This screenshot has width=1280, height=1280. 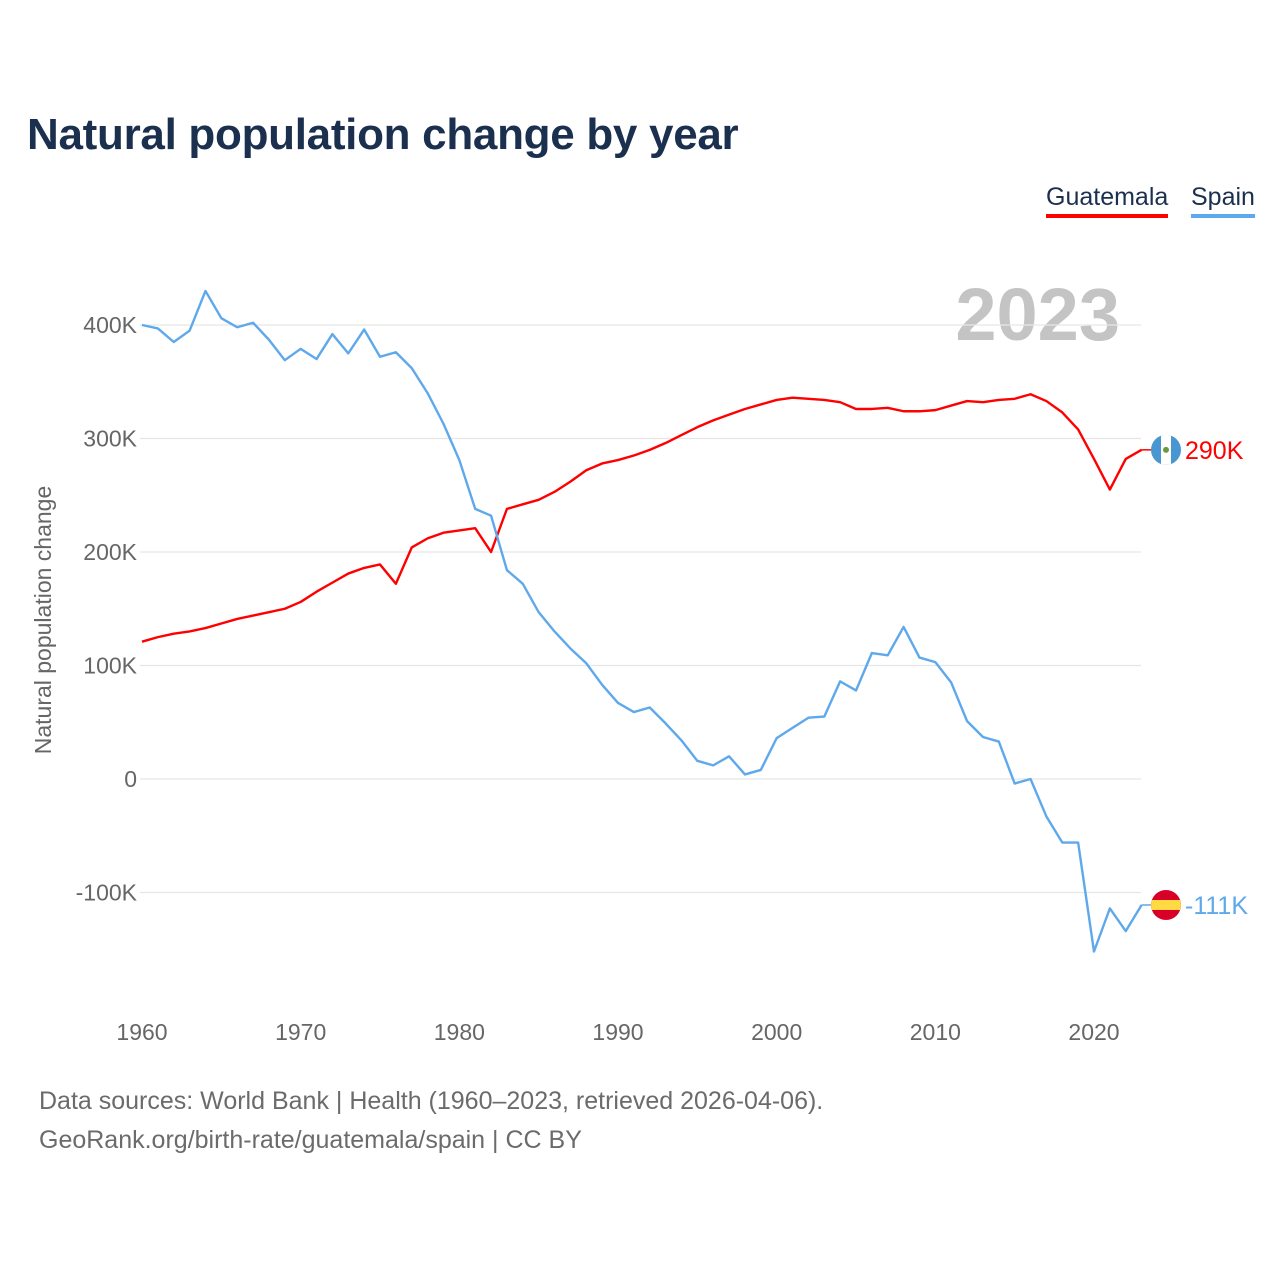 I want to click on y-tick-label: 0, so click(x=130, y=779).